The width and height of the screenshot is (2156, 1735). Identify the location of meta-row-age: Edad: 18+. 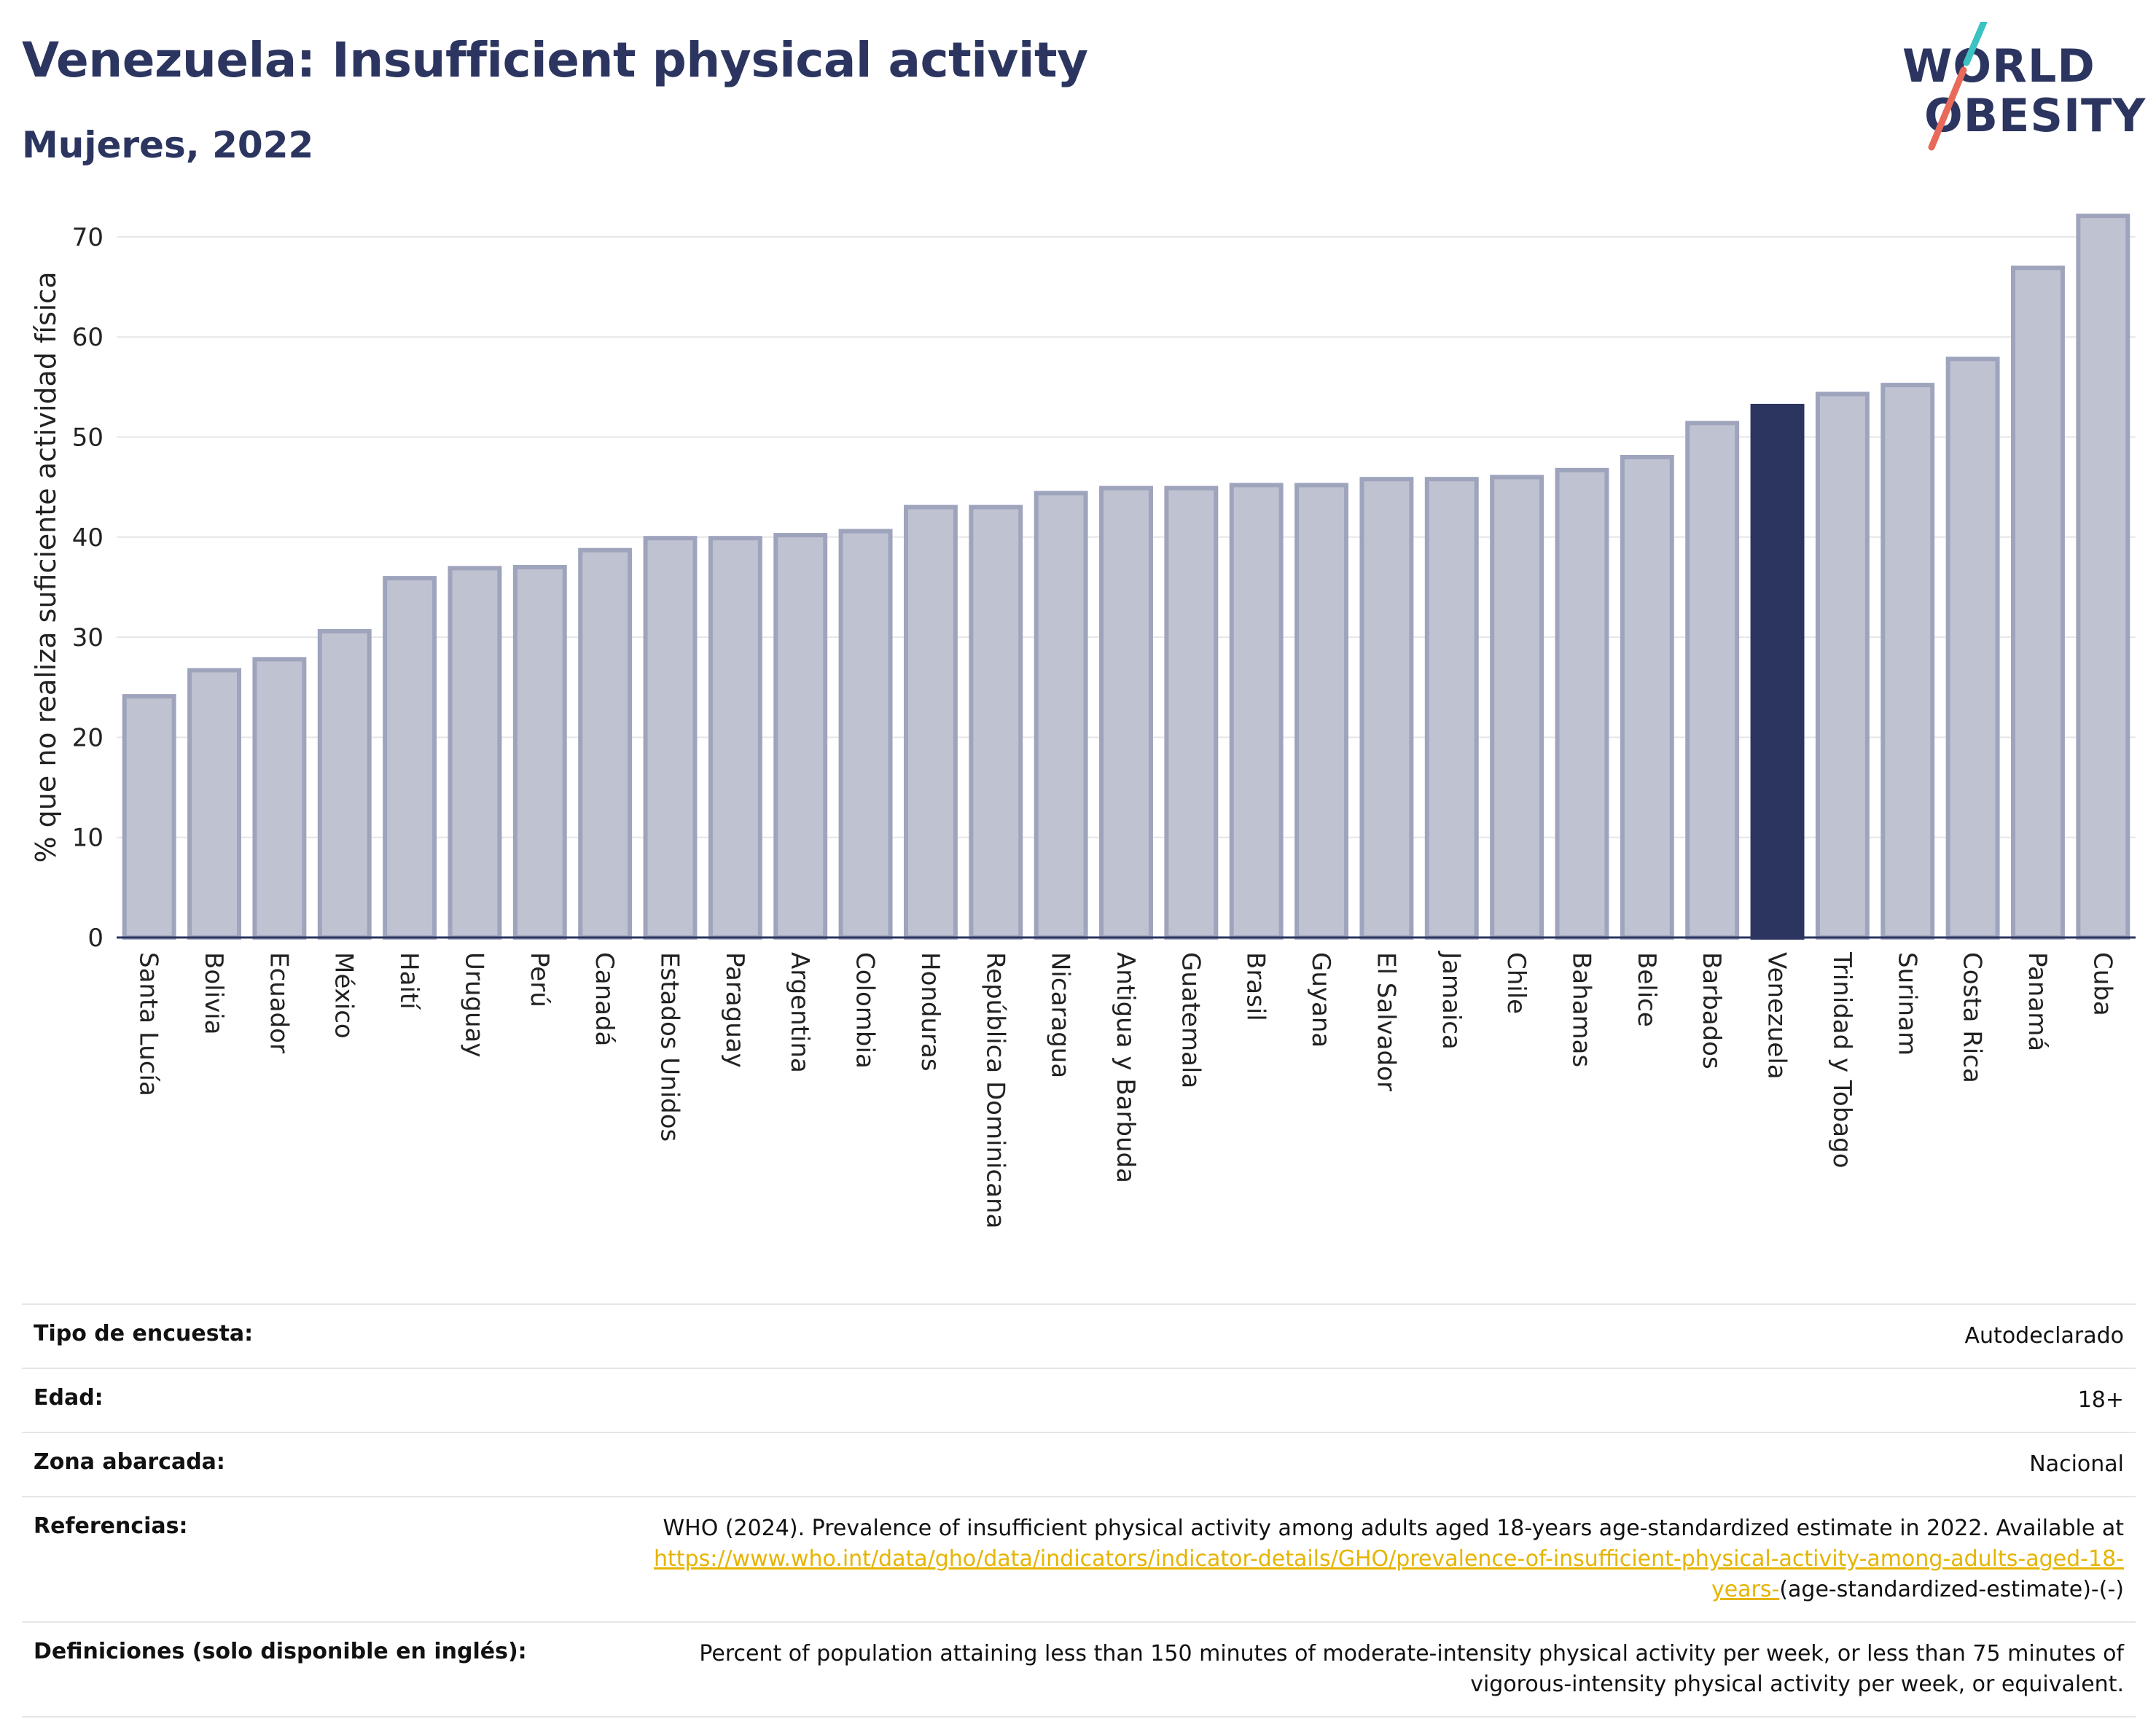
(1079, 1400).